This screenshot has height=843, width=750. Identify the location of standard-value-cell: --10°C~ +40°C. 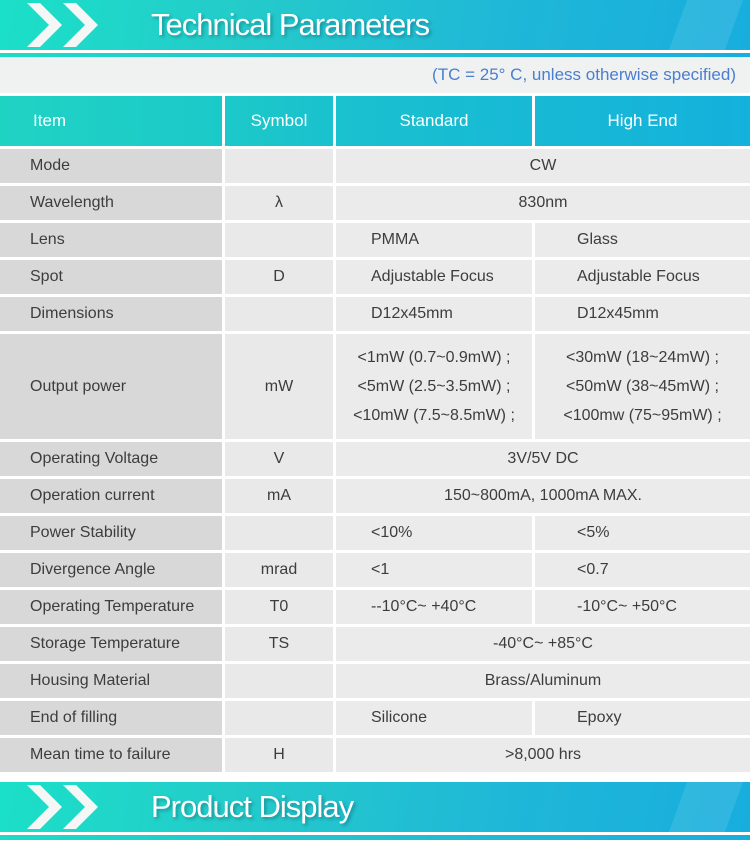
(434, 607).